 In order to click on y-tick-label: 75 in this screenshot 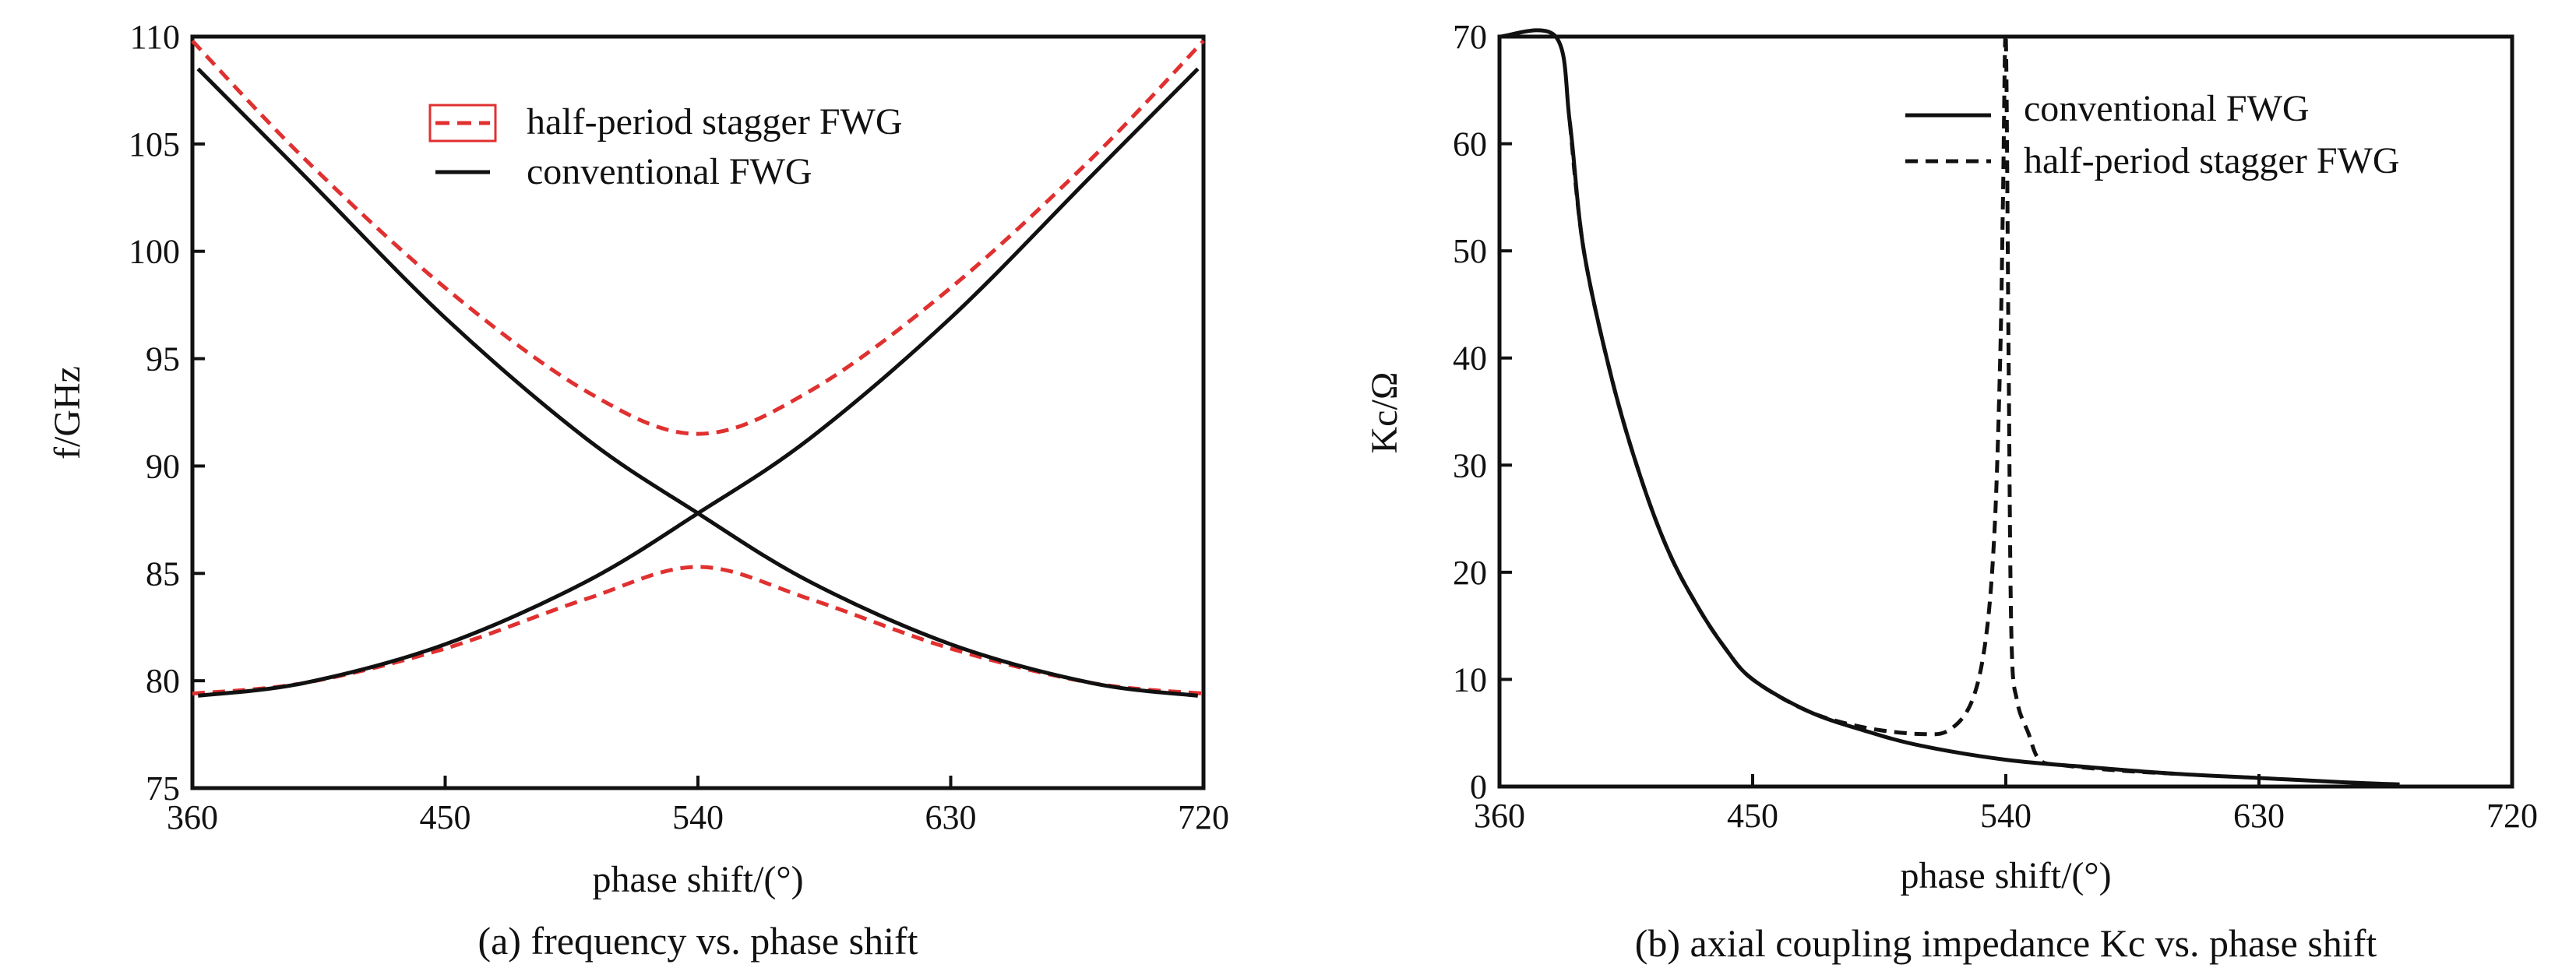, I will do `click(163, 788)`.